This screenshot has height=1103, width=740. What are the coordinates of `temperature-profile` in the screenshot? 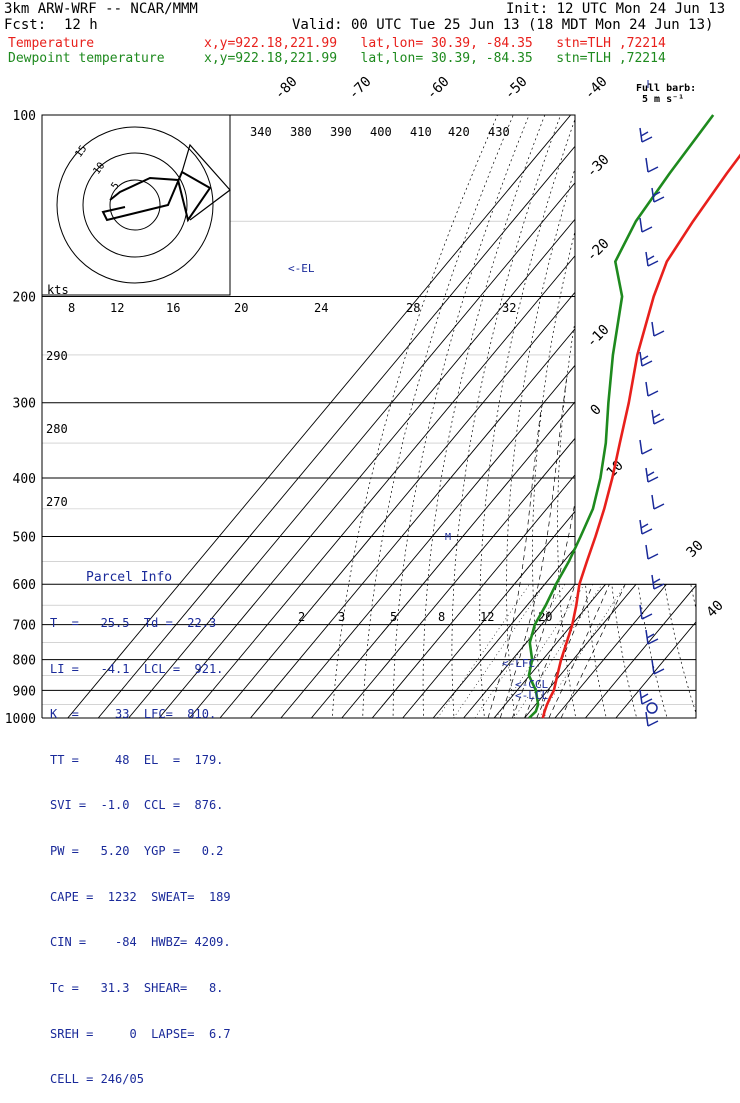 It's located at (641, 416).